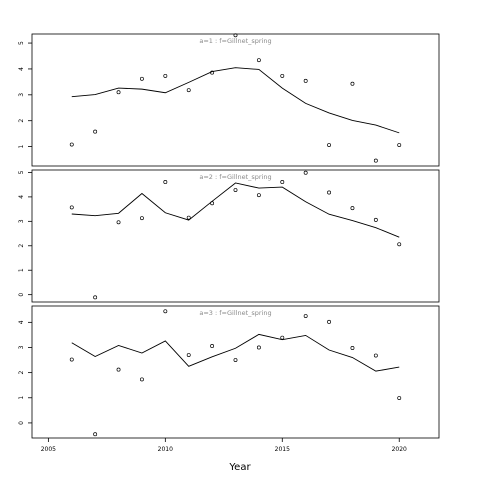  I want to click on x-axis-label: Year, so click(239, 467).